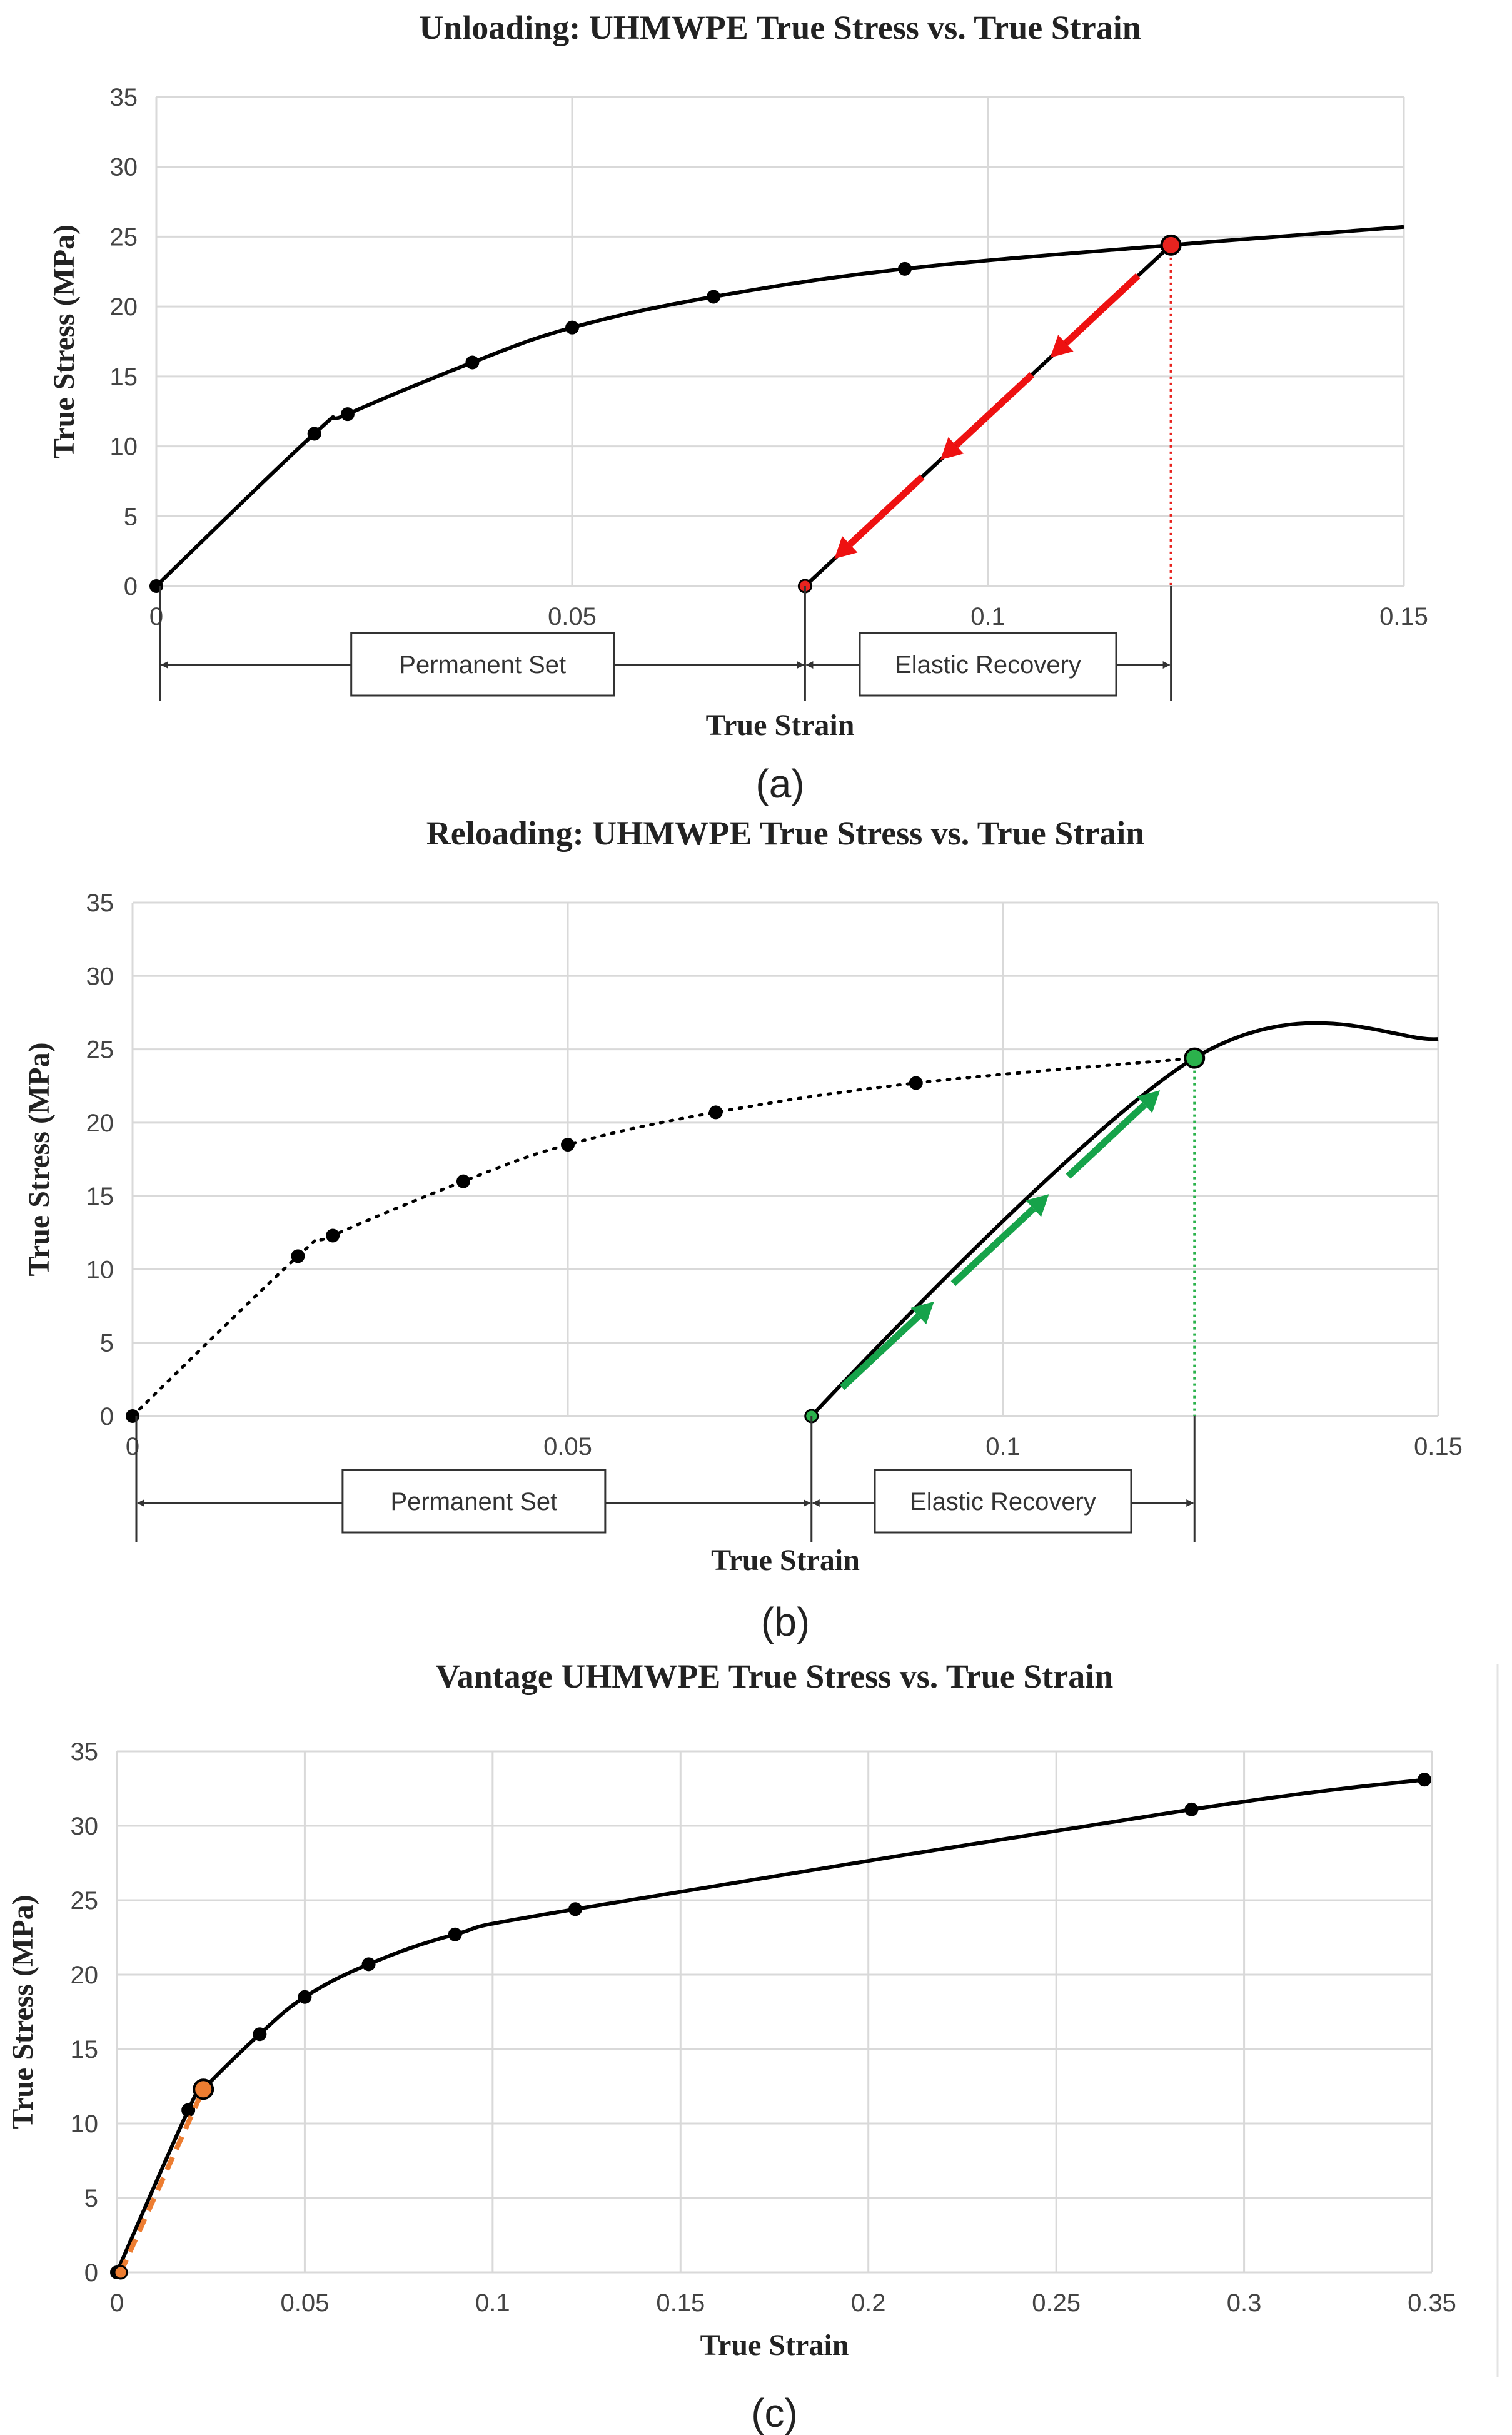 Image resolution: width=1512 pixels, height=2435 pixels. Describe the element at coordinates (780, 784) in the screenshot. I see `panel-label: (a)` at that location.